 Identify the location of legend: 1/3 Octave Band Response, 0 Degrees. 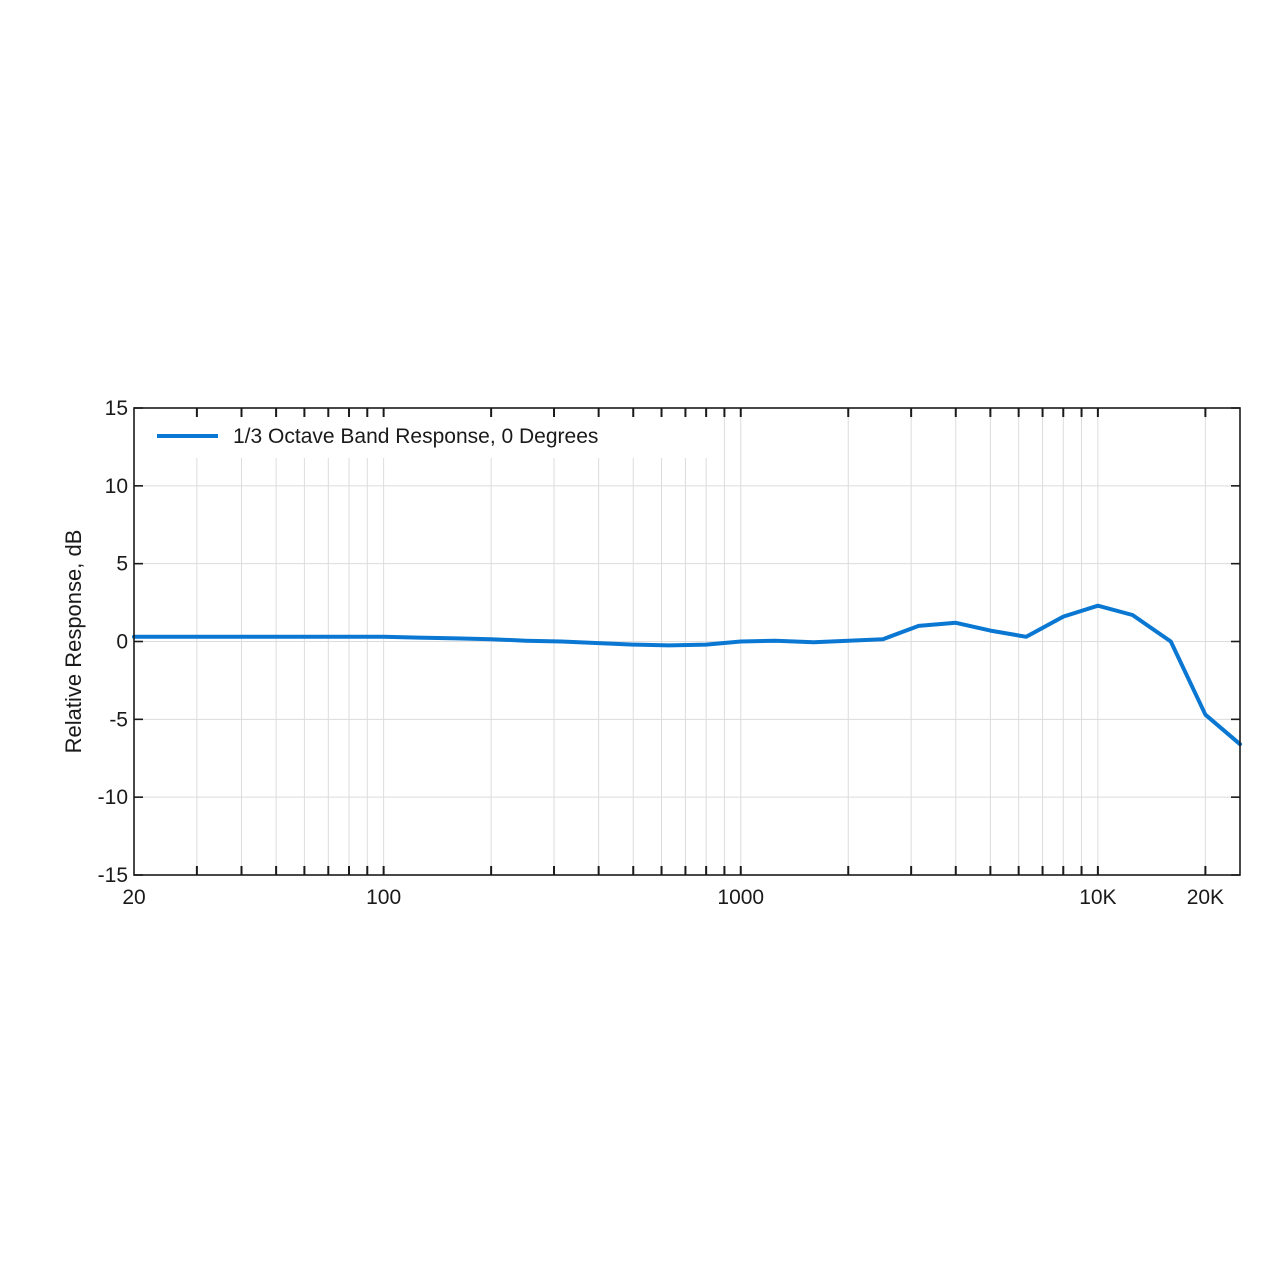
(377, 436).